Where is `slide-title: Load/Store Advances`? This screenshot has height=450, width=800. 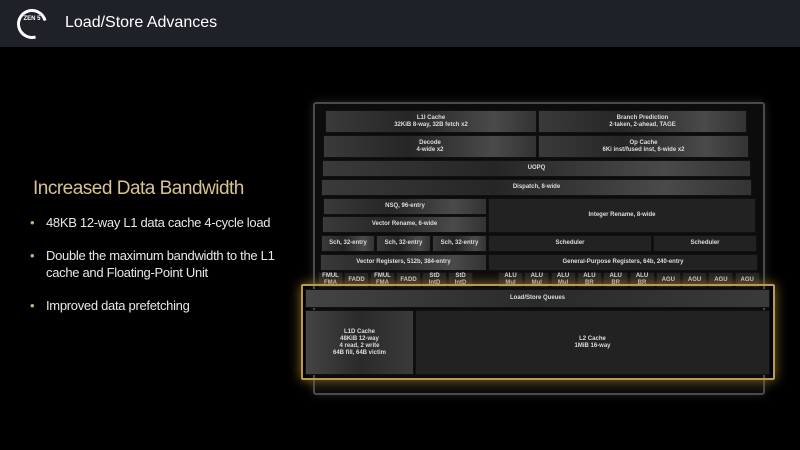 slide-title: Load/Store Advances is located at coordinates (141, 22).